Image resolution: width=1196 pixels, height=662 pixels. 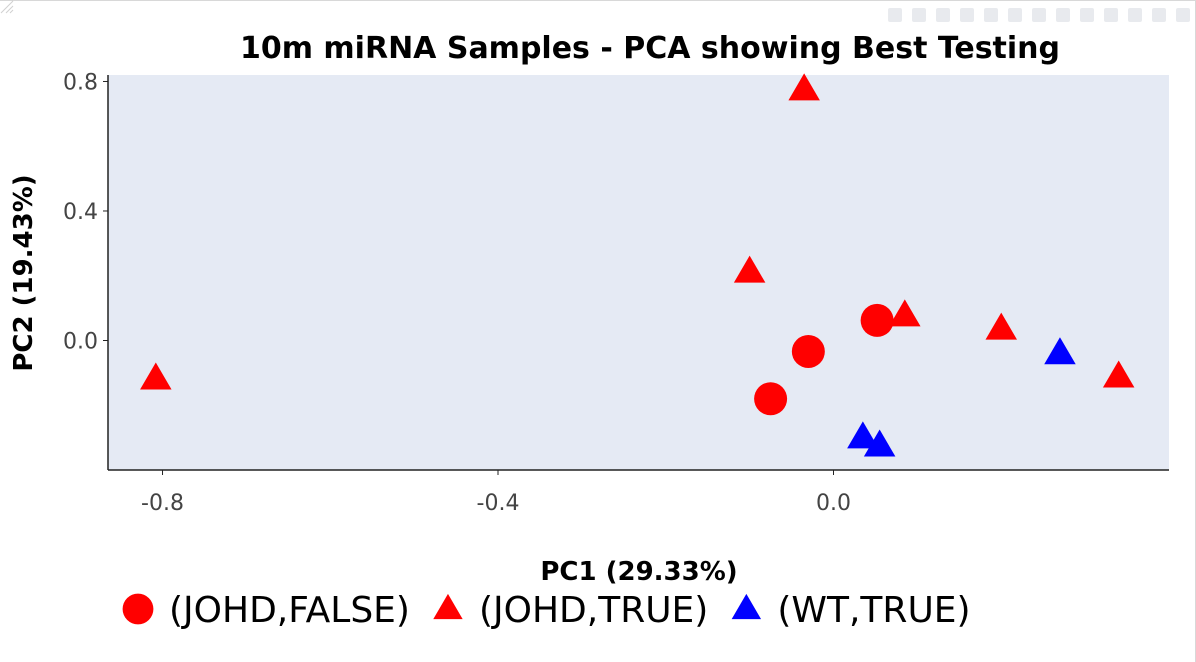 What do you see at coordinates (80, 82) in the screenshot?
I see `y-tick-label: 0.8` at bounding box center [80, 82].